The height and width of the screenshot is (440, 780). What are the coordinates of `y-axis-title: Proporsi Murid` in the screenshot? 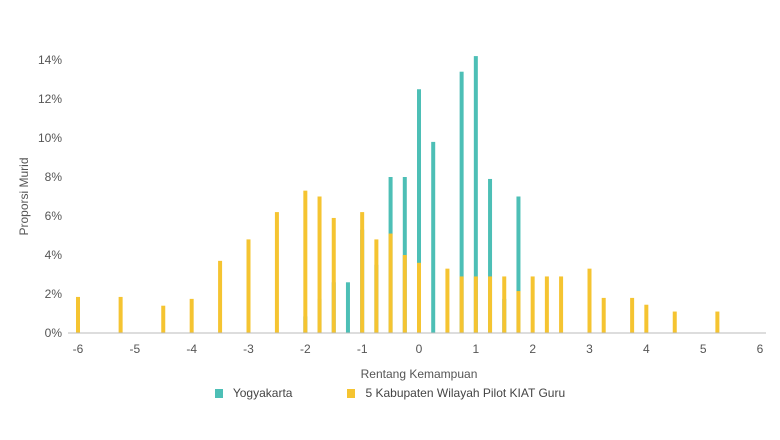 It's located at (24, 196).